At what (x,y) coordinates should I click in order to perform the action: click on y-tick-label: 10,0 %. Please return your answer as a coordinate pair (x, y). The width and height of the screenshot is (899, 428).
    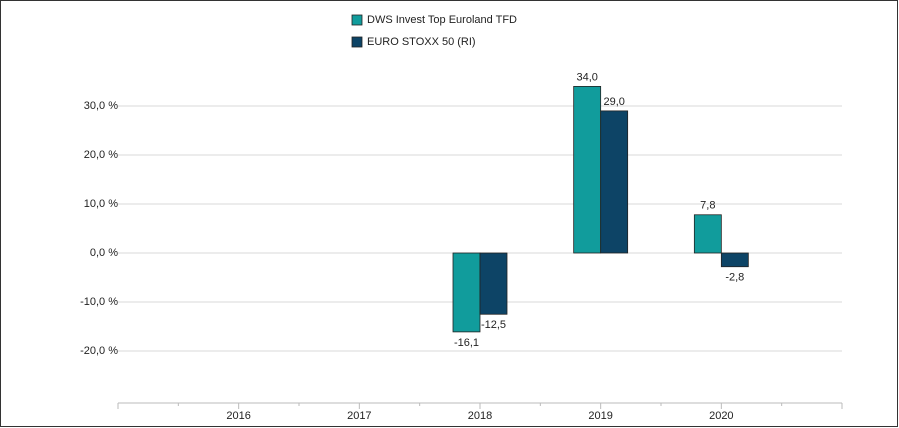
    Looking at the image, I should click on (101, 204).